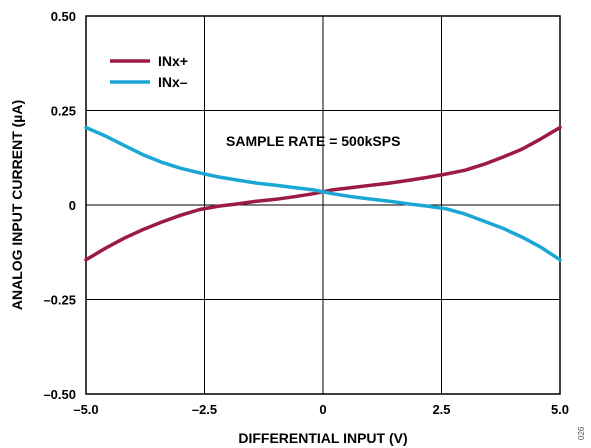 This screenshot has height=448, width=591. Describe the element at coordinates (59, 205) in the screenshot. I see `y-tick-labels: 0.50 0.25 0 –0.25 –0.50` at that location.